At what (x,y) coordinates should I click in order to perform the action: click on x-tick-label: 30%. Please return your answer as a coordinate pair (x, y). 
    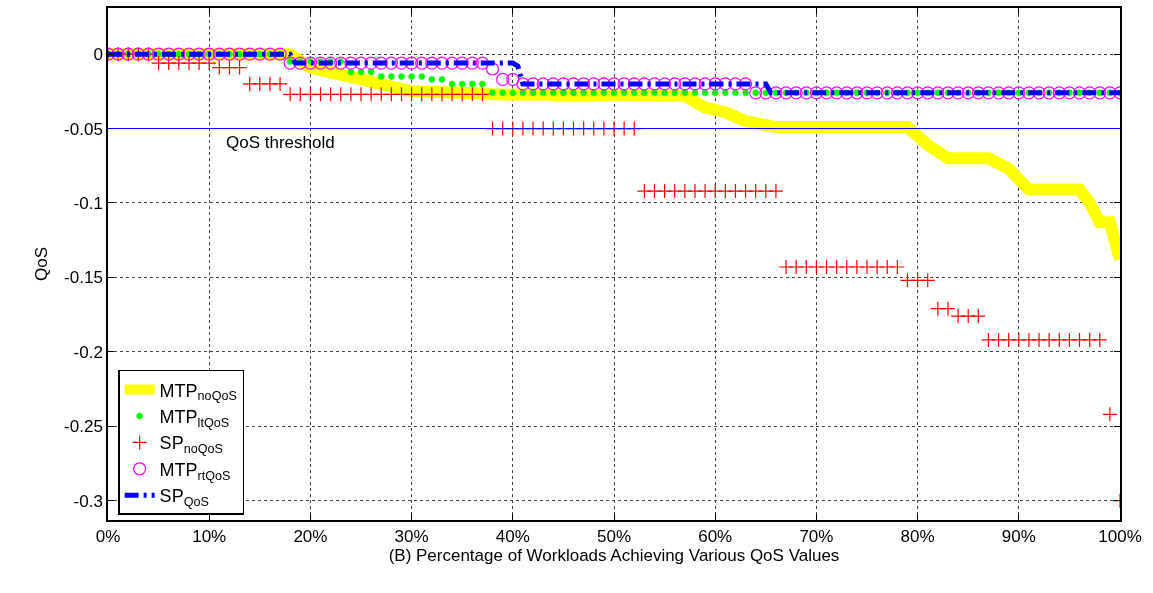
    Looking at the image, I should click on (411, 537).